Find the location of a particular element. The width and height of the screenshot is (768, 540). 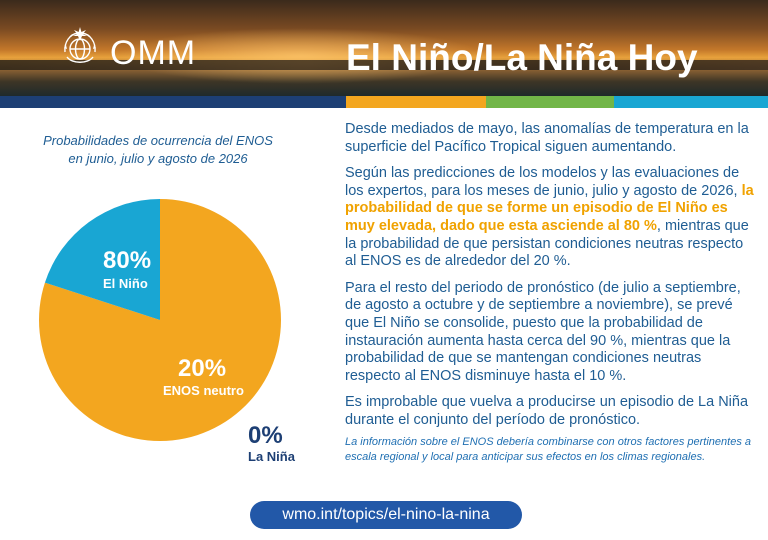

stripe-green is located at coordinates (550, 102).